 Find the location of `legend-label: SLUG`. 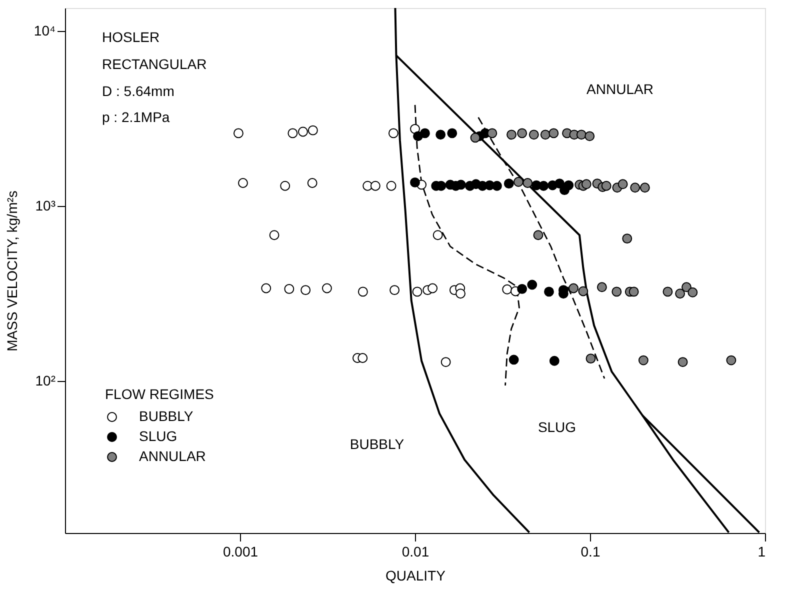

legend-label: SLUG is located at coordinates (158, 436).